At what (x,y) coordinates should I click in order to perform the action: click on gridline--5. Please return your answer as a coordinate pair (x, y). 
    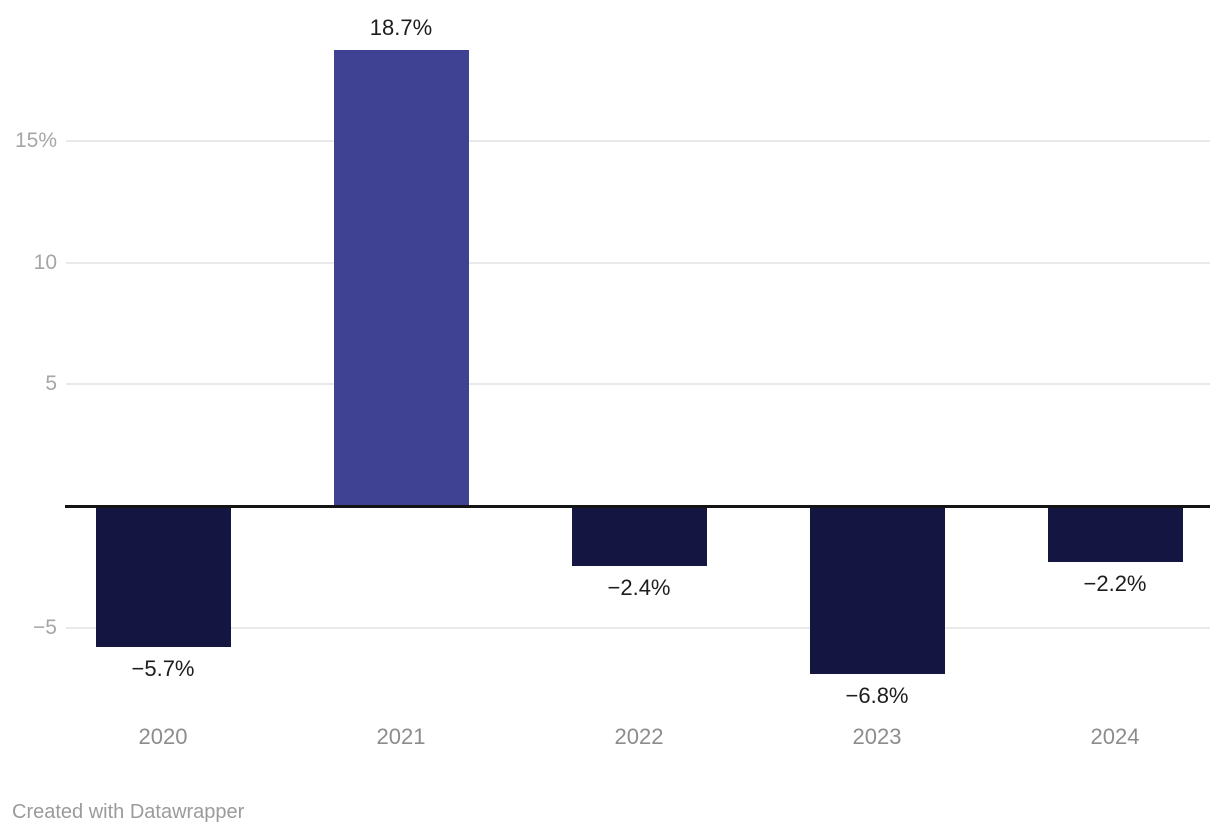
    Looking at the image, I should click on (638, 628).